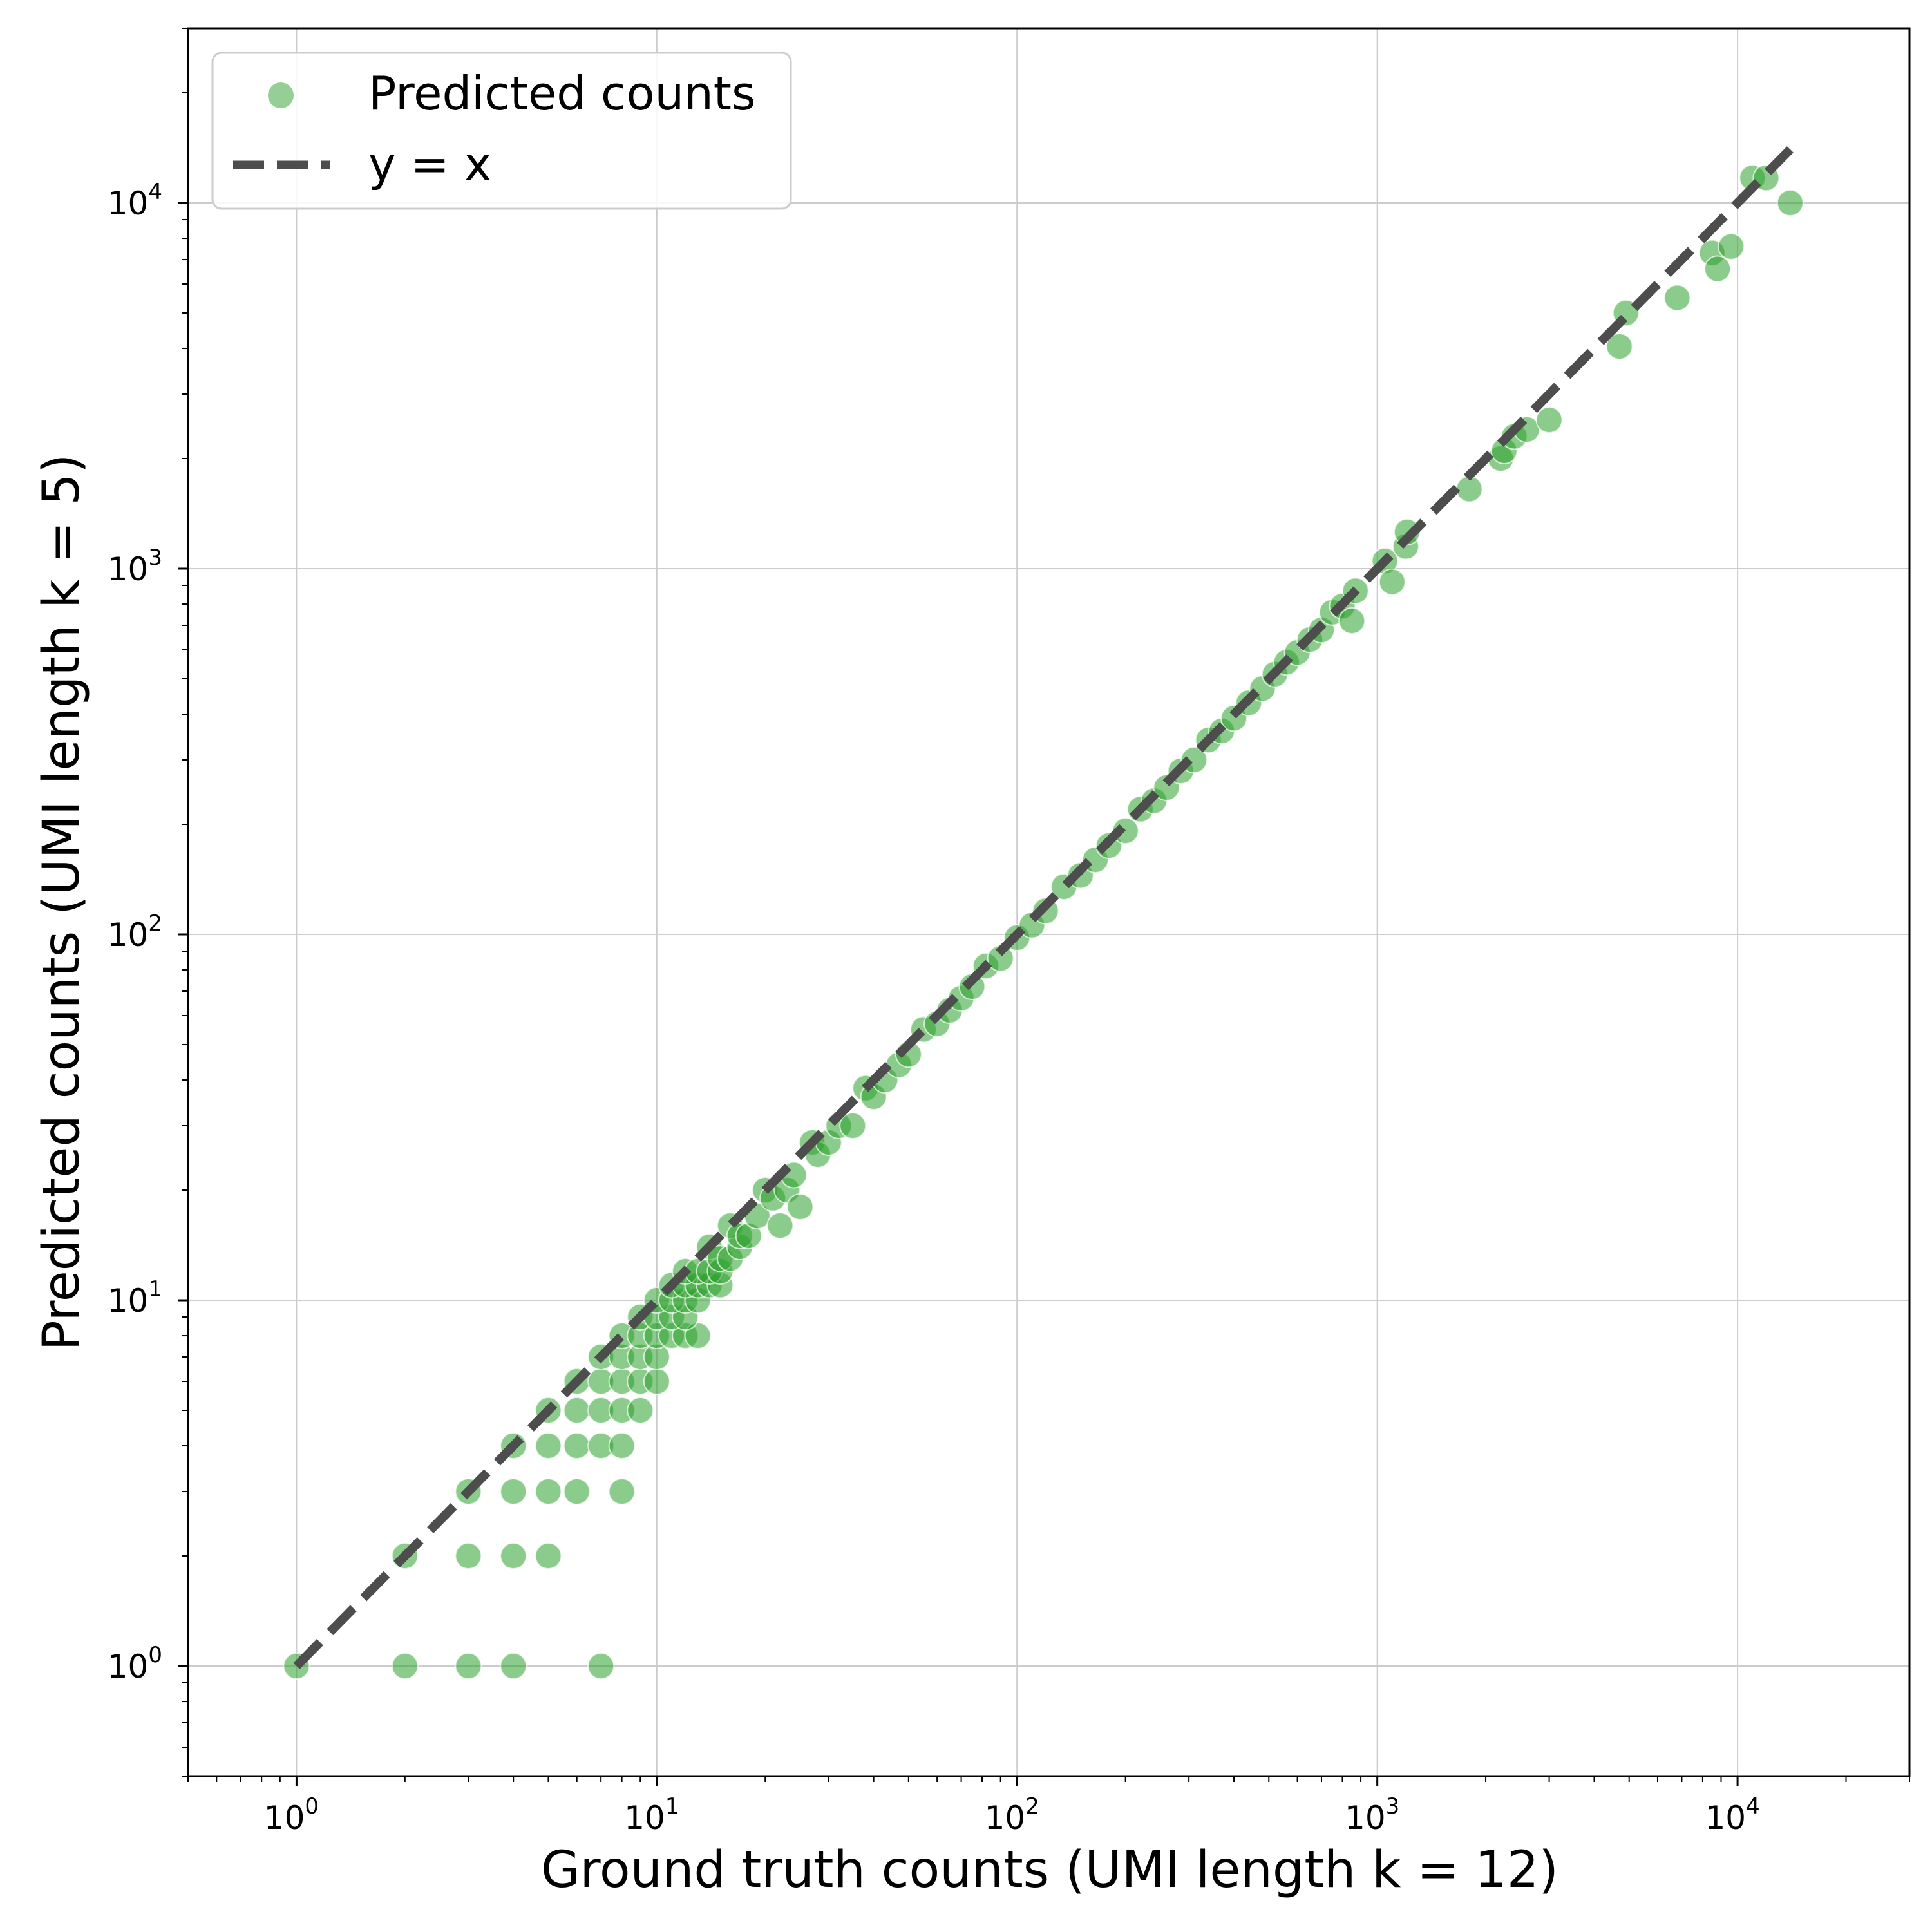 This screenshot has width=1932, height=1932. What do you see at coordinates (430, 164) in the screenshot?
I see `legend-label-identity: y = x` at bounding box center [430, 164].